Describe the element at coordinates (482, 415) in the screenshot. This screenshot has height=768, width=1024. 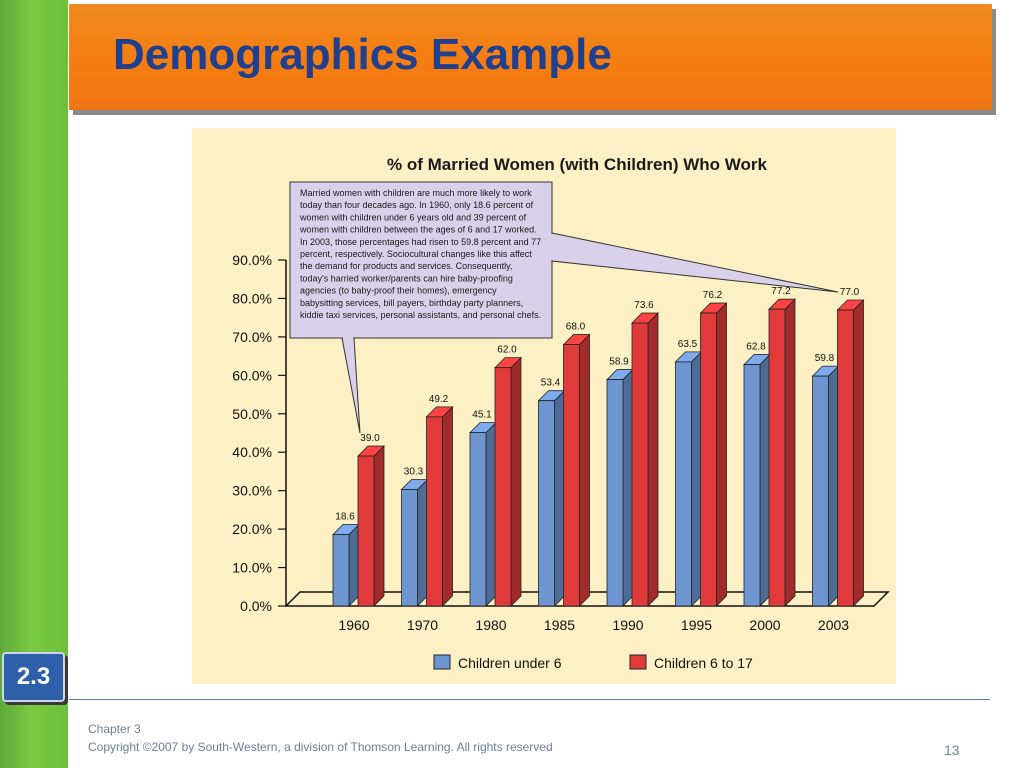
I see `bar-value-label: 45.1` at that location.